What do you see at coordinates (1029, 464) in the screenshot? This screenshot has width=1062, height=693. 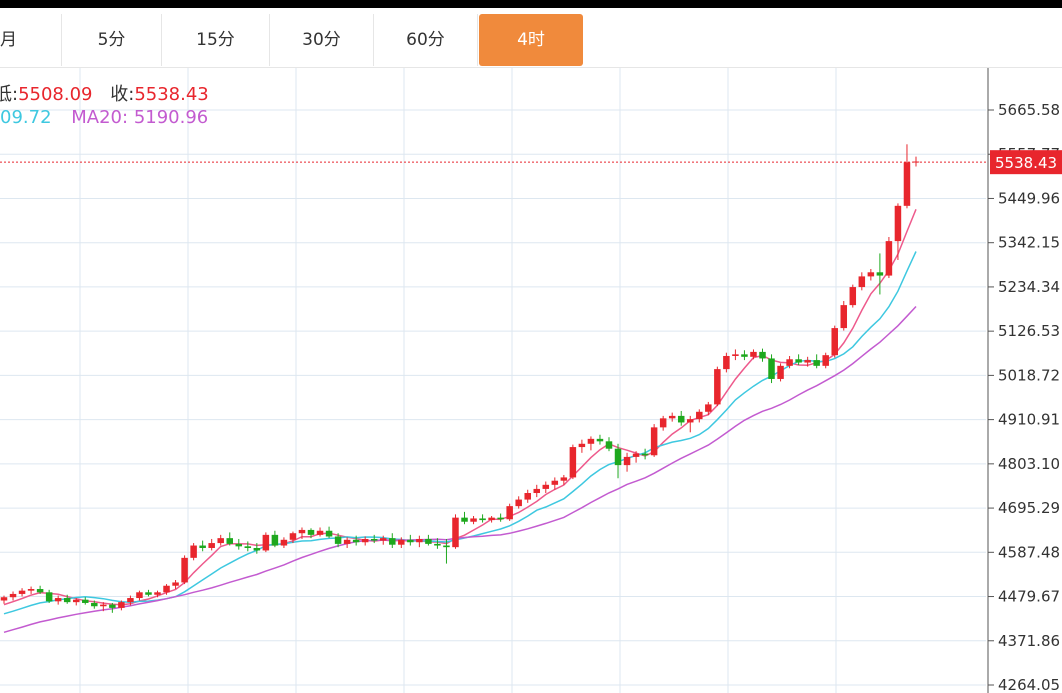 I see `y-tick-label: 4803.10` at bounding box center [1029, 464].